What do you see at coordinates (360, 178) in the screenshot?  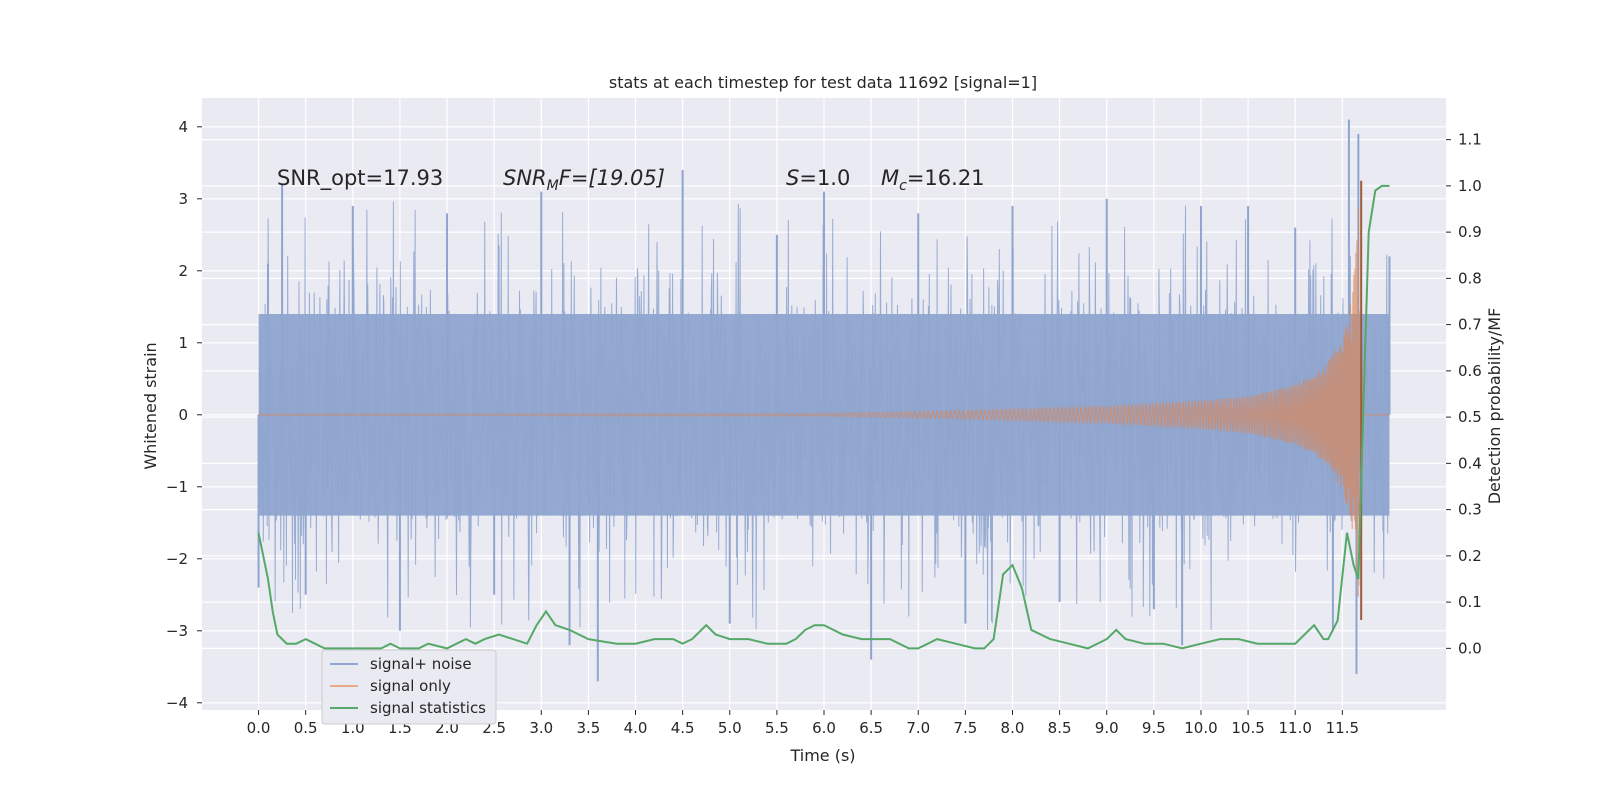 I see `annotation-snr-opt: SNR_opt=17.93` at bounding box center [360, 178].